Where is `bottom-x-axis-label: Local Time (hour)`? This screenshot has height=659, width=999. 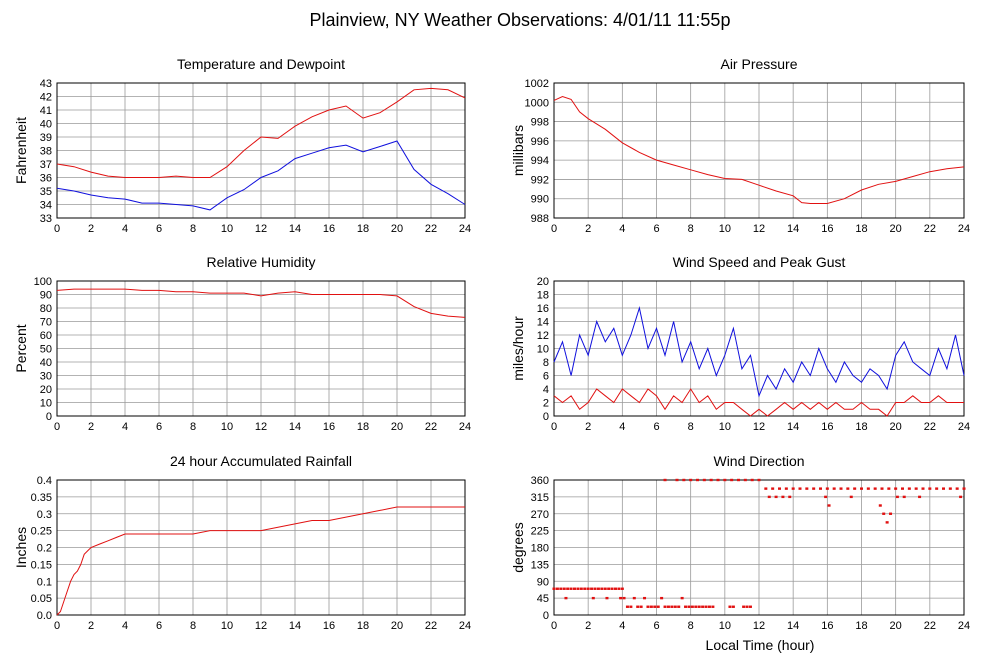 bottom-x-axis-label: Local Time (hour) is located at coordinates (760, 645).